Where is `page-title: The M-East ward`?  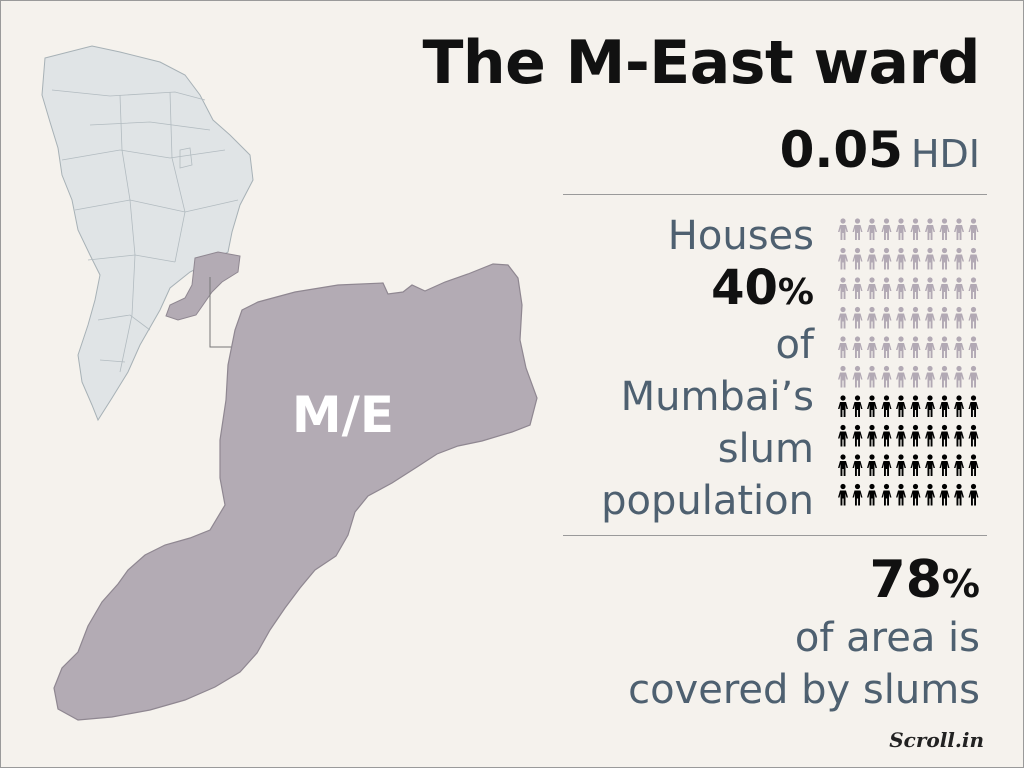
page-title: The M-East ward is located at coordinates (701, 63).